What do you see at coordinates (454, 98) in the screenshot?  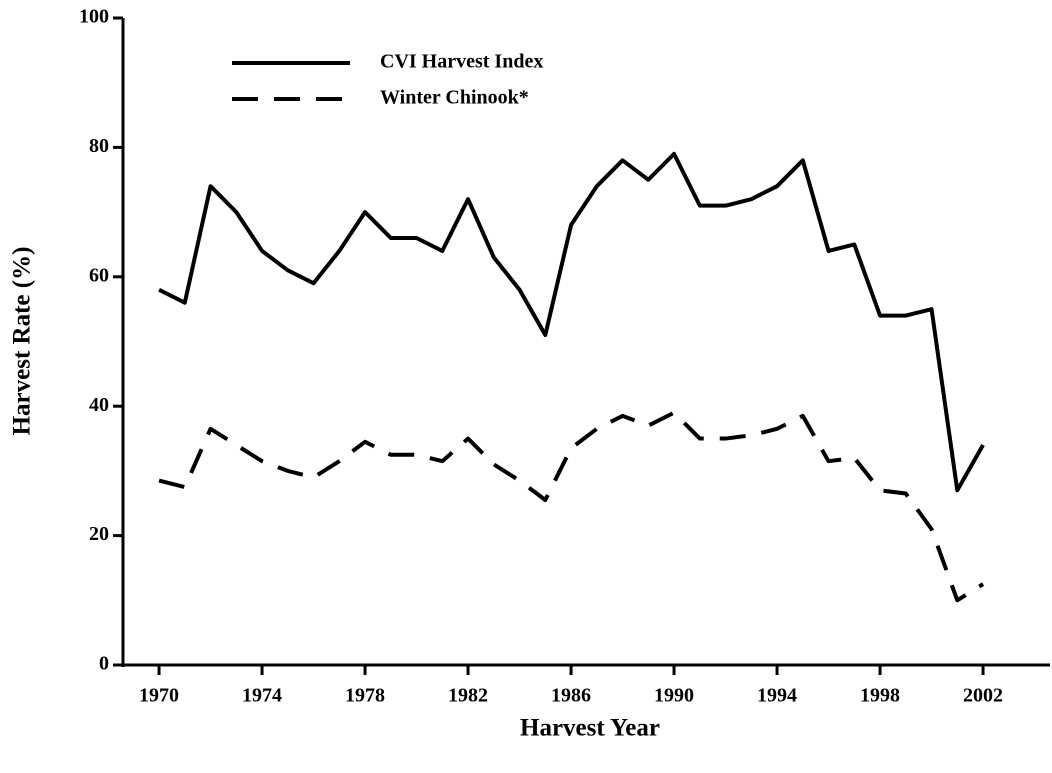 I see `legend-label: Winter Chinook*` at bounding box center [454, 98].